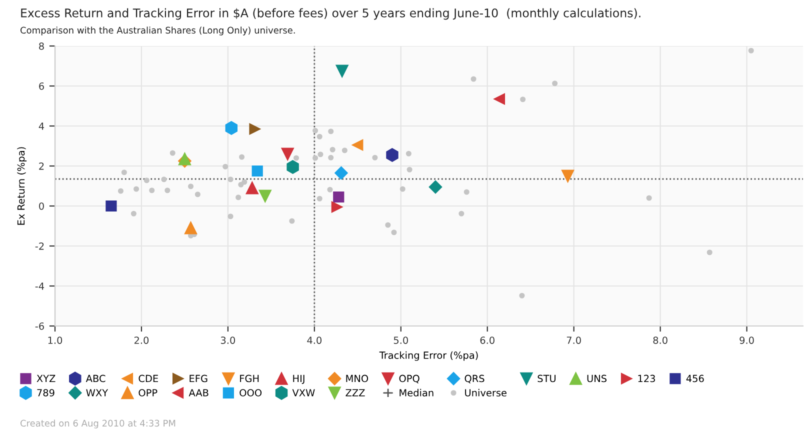 The width and height of the screenshot is (809, 433). What do you see at coordinates (22, 186) in the screenshot?
I see `y-axis-title: Ex Return (%pa)` at bounding box center [22, 186].